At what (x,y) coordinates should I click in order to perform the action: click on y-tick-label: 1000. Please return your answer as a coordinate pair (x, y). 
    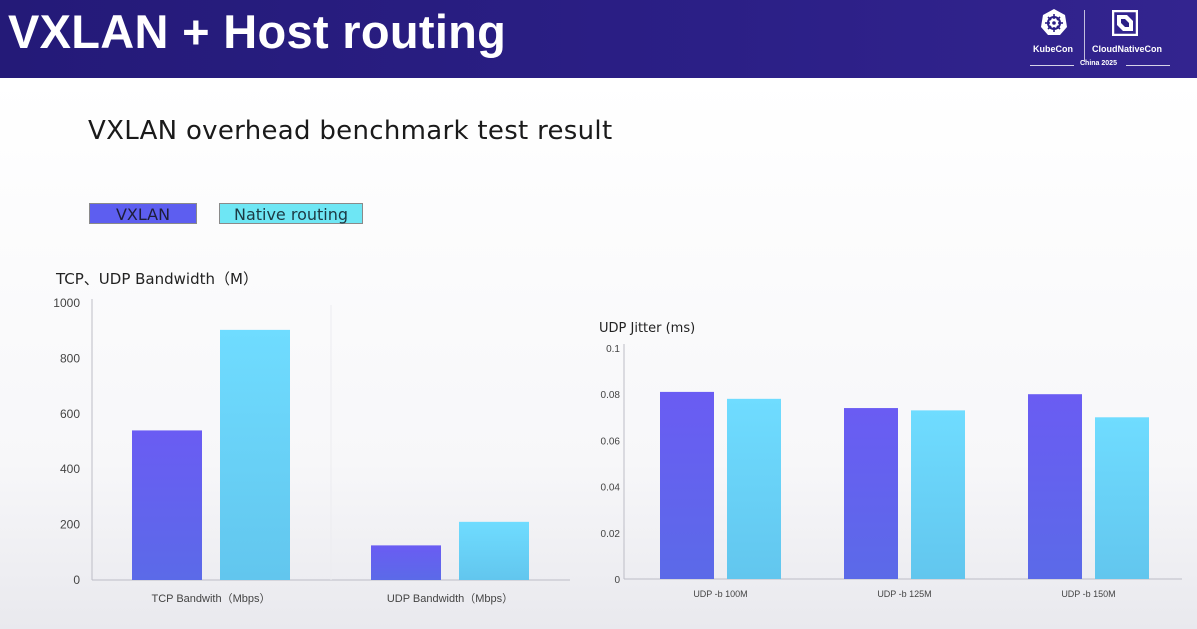
    Looking at the image, I should click on (66, 303).